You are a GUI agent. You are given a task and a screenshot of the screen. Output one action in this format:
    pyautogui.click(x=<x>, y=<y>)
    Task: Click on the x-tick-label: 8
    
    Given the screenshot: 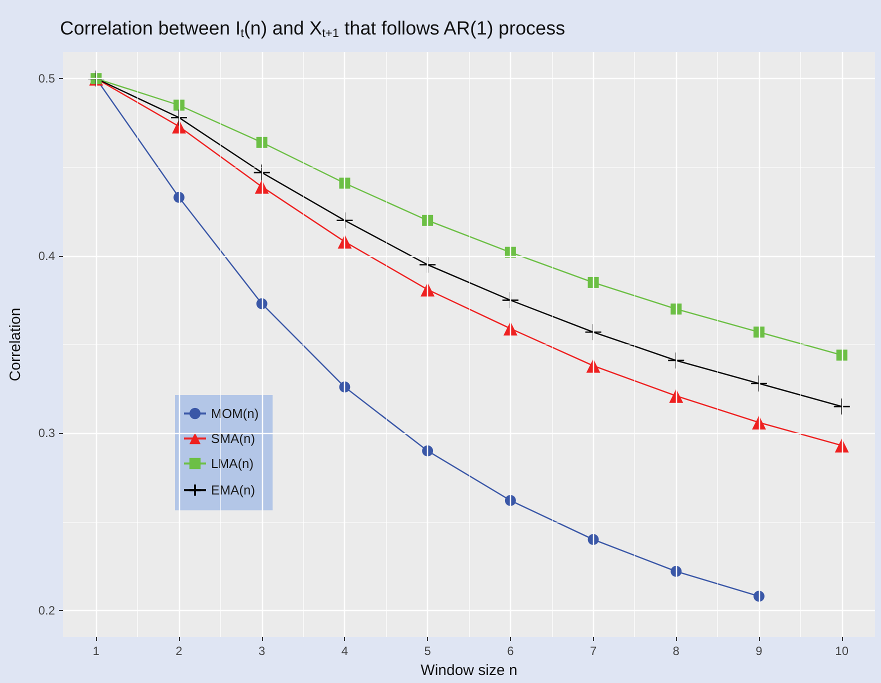 What is the action you would take?
    pyautogui.click(x=676, y=651)
    